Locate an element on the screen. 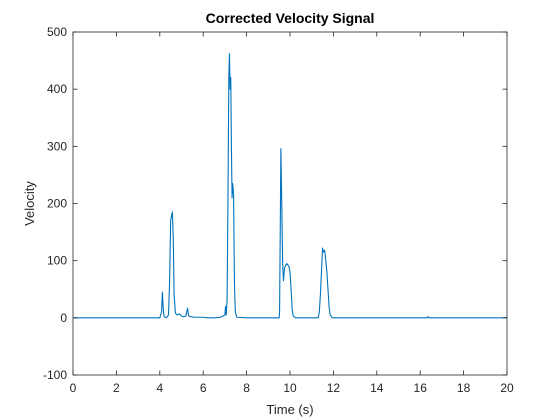  y-tick-label: 400 is located at coordinates (57, 89).